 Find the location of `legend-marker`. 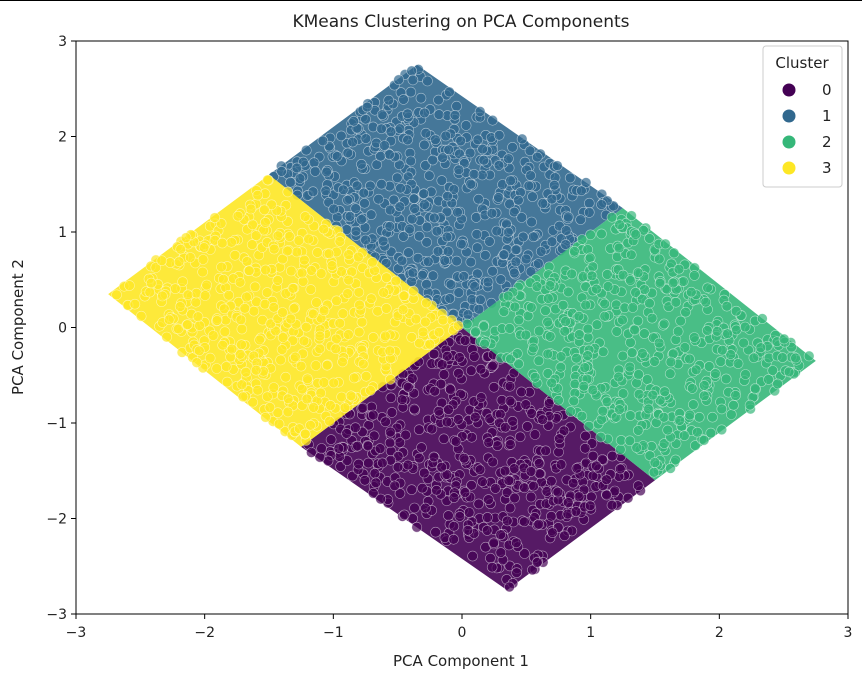

legend-marker is located at coordinates (789, 90).